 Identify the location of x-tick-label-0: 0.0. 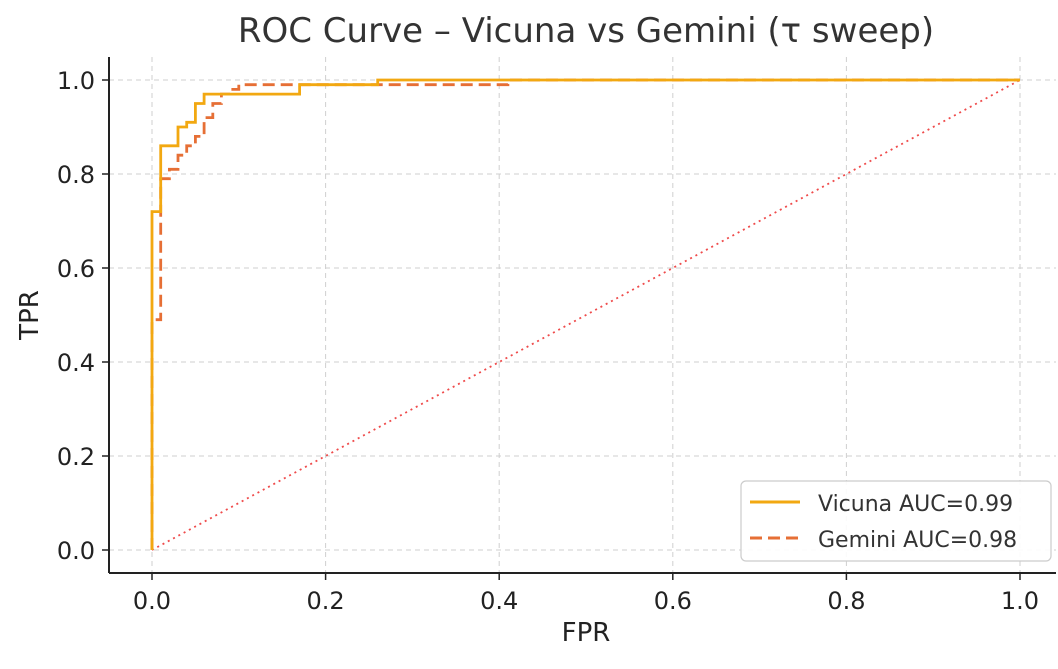
(152, 601).